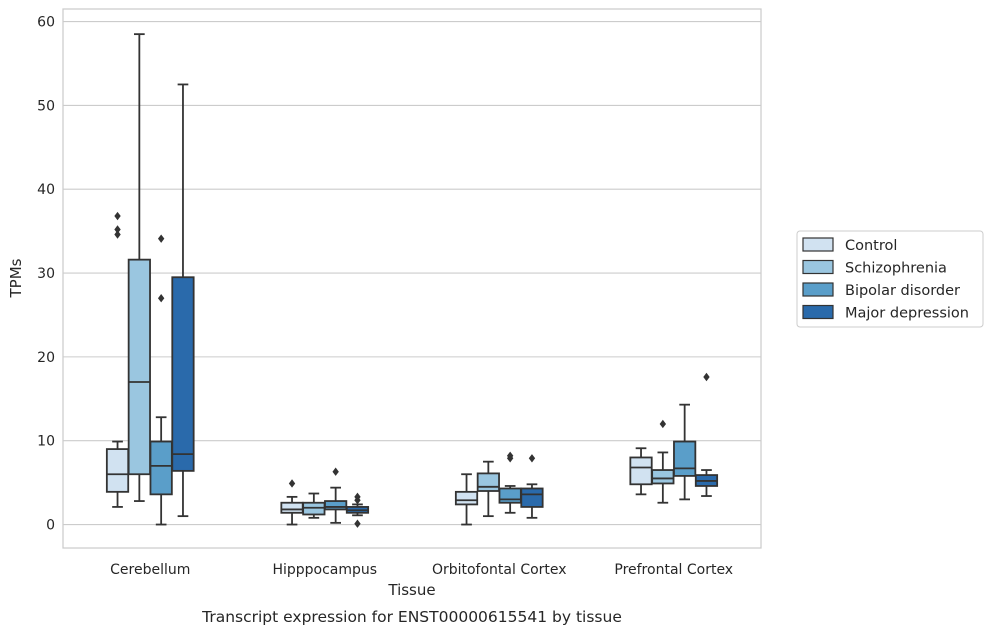 Image resolution: width=993 pixels, height=634 pixels. I want to click on legend-item: Bipolar disorder, so click(881, 290).